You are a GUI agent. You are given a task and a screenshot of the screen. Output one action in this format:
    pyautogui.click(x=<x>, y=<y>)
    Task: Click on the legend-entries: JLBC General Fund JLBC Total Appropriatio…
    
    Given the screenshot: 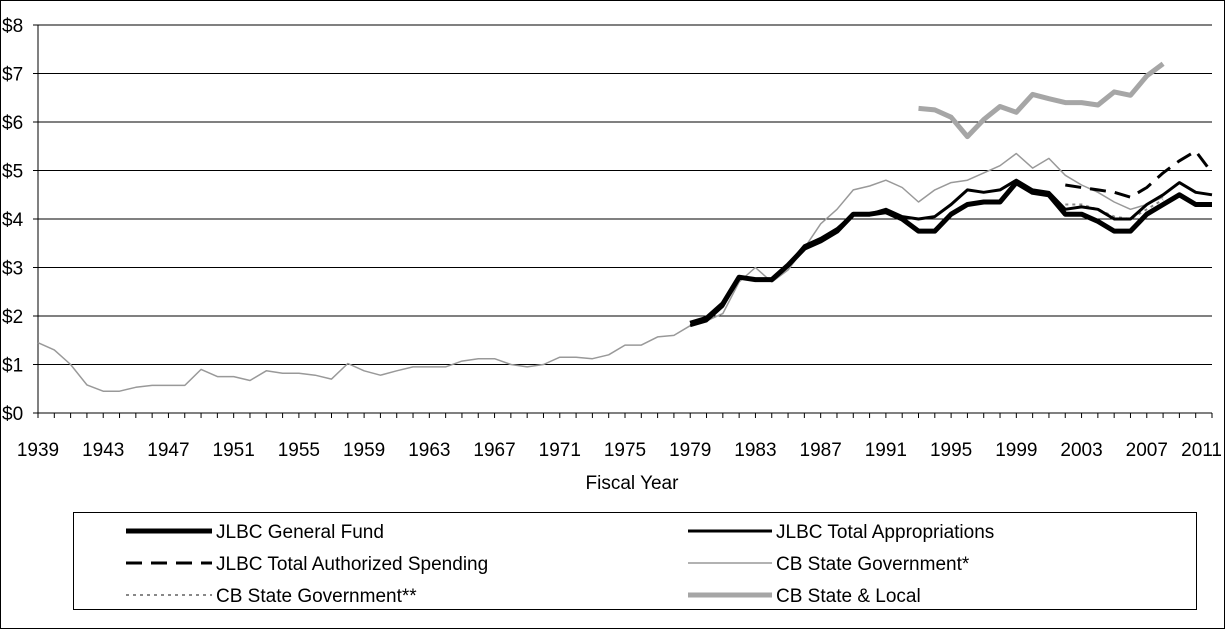 What is the action you would take?
    pyautogui.click(x=560, y=564)
    